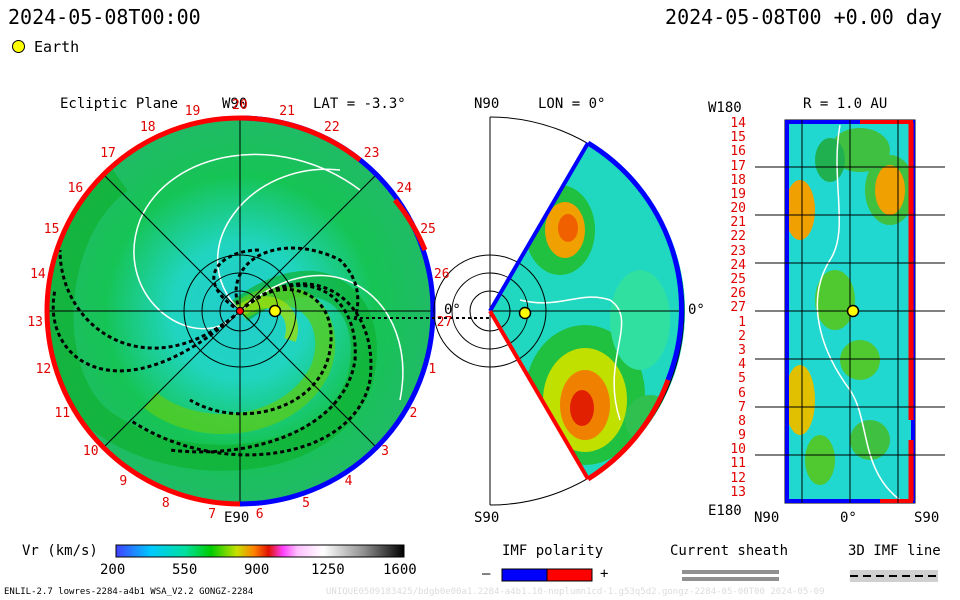  Describe the element at coordinates (742, 365) in the screenshot. I see `synoptic-row-label: 4` at that location.